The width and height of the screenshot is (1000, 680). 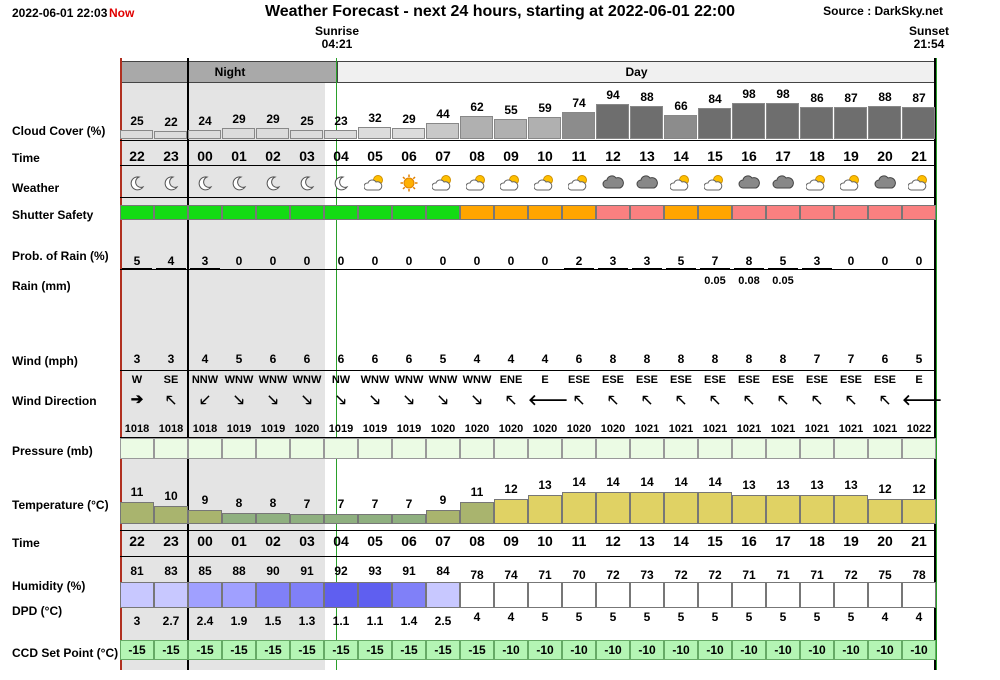 What do you see at coordinates (749, 400) in the screenshot?
I see `wind-arrow-icon: 🡔` at bounding box center [749, 400].